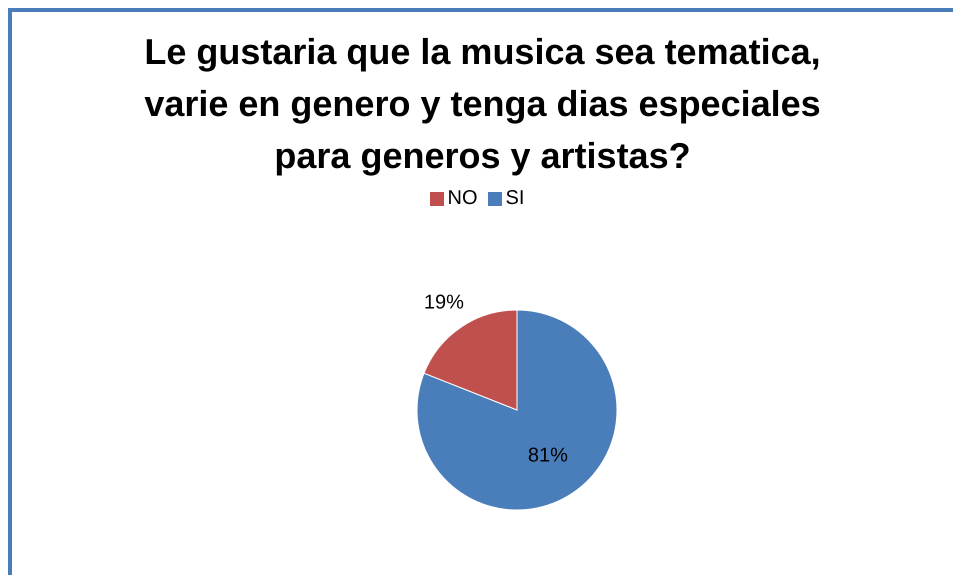 This screenshot has height=583, width=963. I want to click on pie-slice, so click(517, 410).